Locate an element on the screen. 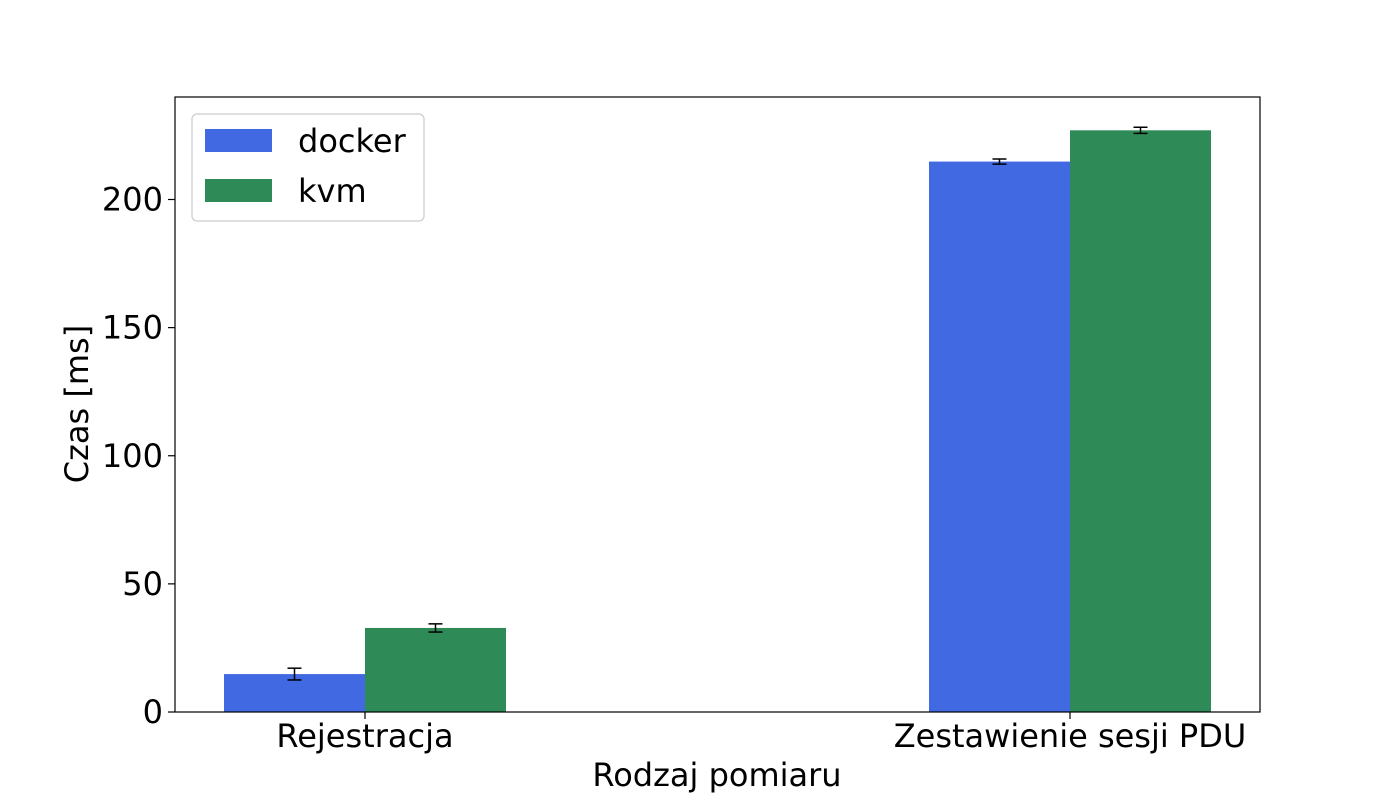  y-tick-label-1: 50 is located at coordinates (142, 584).